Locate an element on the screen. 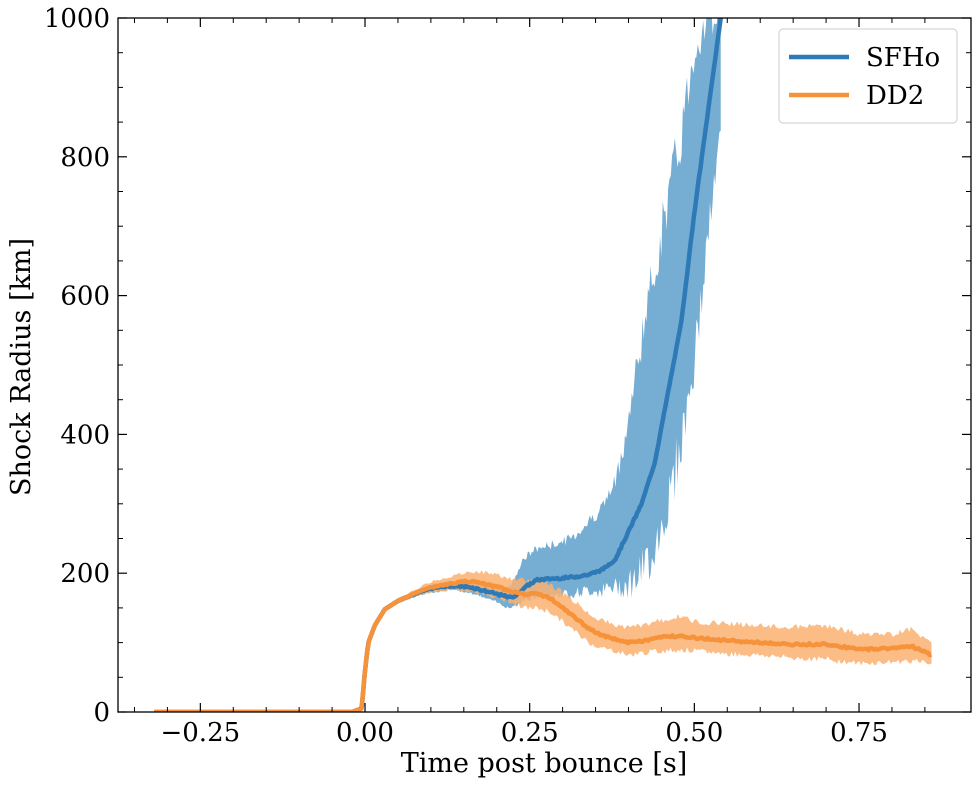  y-tick-label: 1000 is located at coordinates (77, 19).